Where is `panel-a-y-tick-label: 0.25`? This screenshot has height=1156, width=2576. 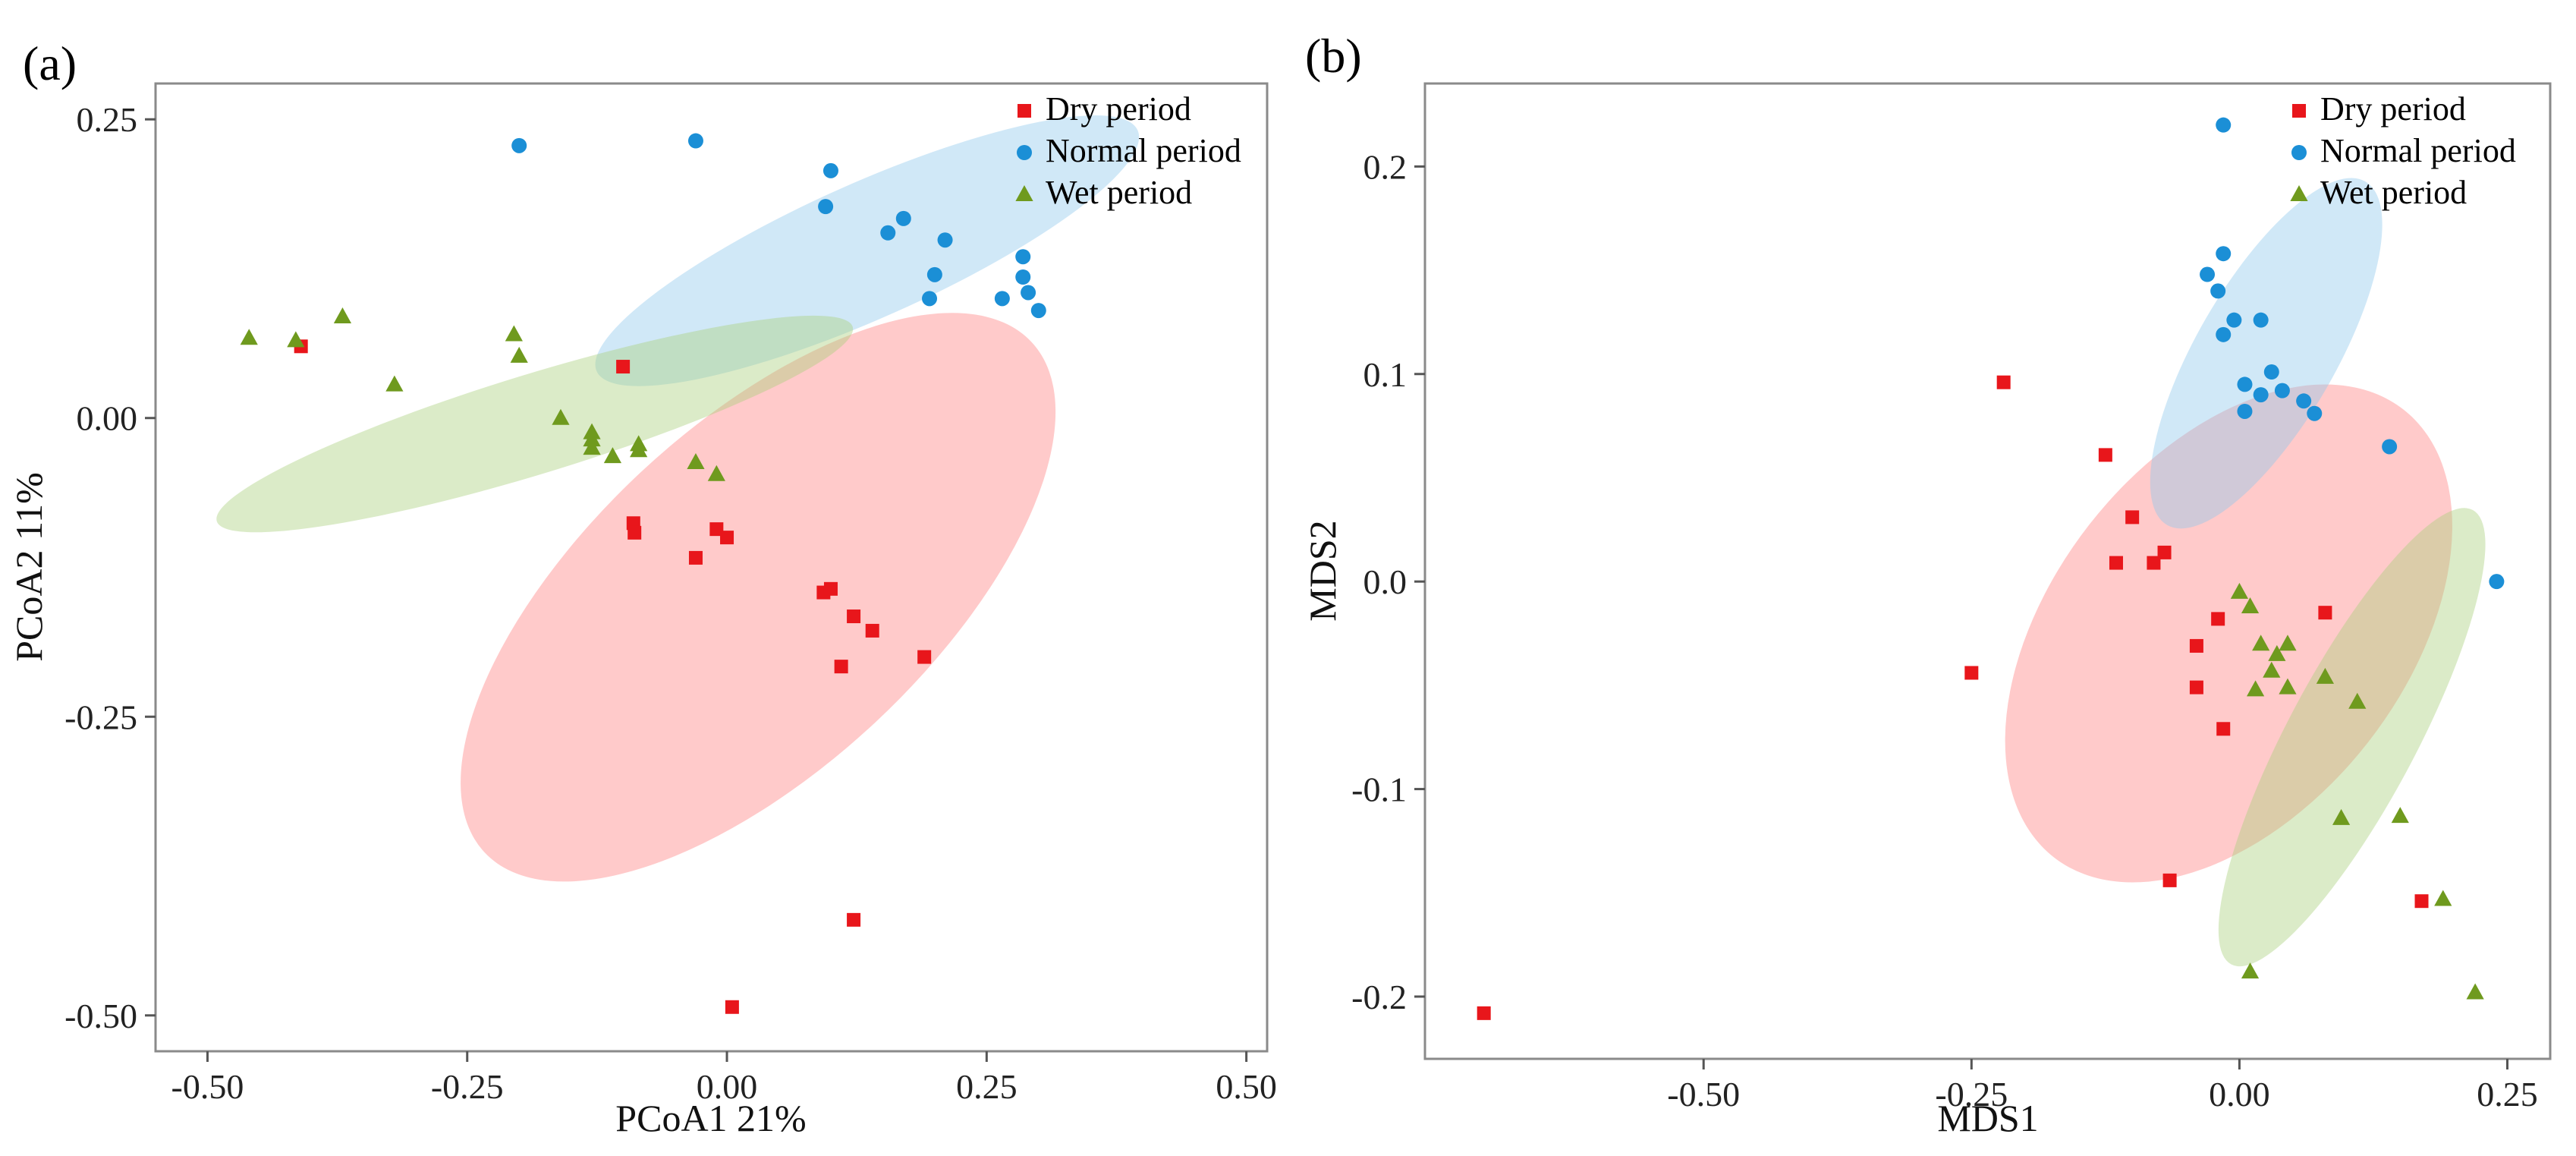 panel-a-y-tick-label: 0.25 is located at coordinates (107, 120).